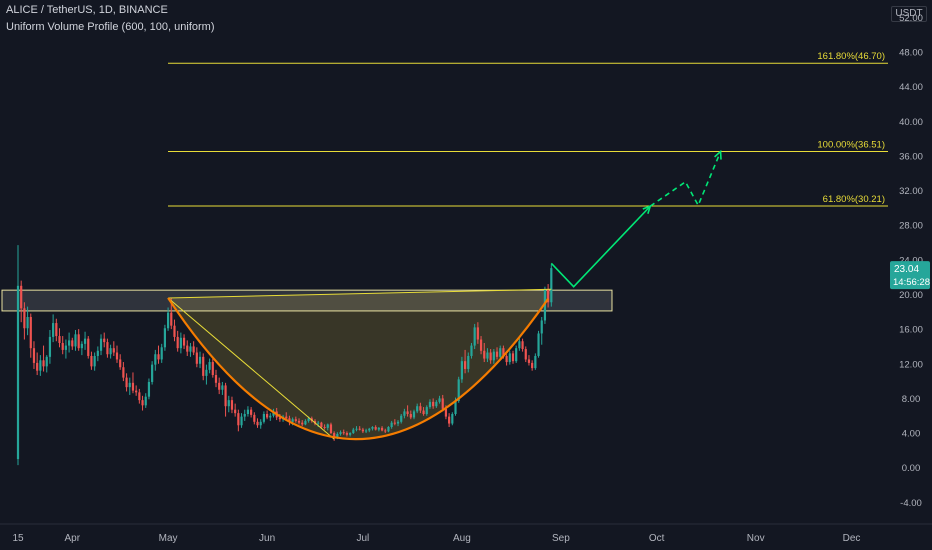 Image resolution: width=932 pixels, height=550 pixels. Describe the element at coordinates (360, 293) in the screenshot. I see `cup-rim-line` at that location.